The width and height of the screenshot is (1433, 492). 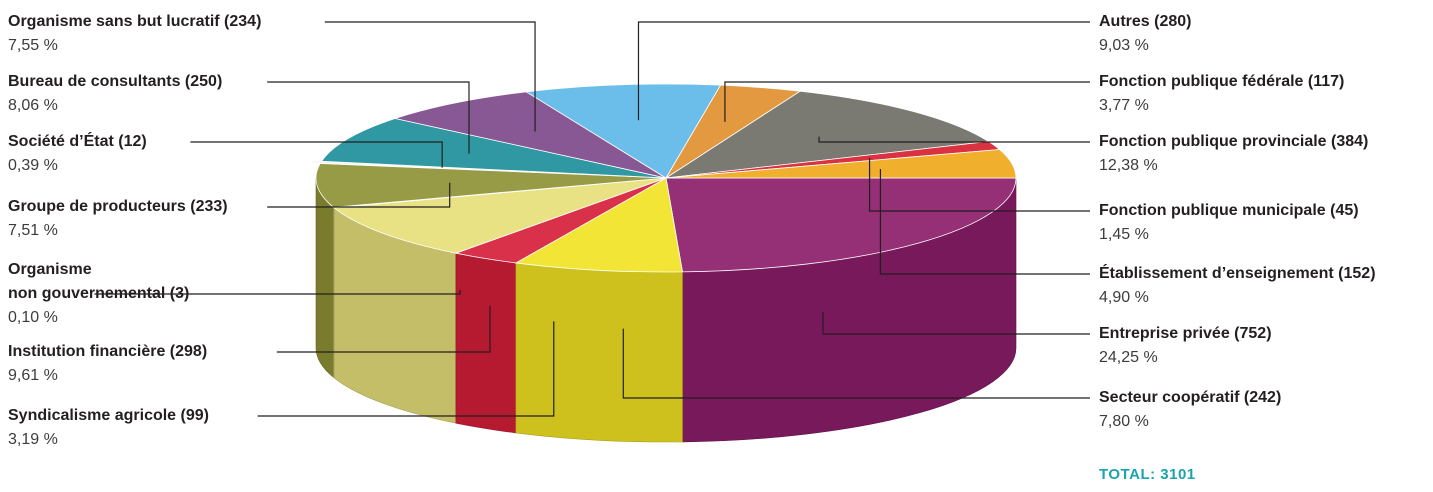 What do you see at coordinates (115, 94) in the screenshot?
I see `slice-label: Bureau de consultants (250) 8,06 %` at bounding box center [115, 94].